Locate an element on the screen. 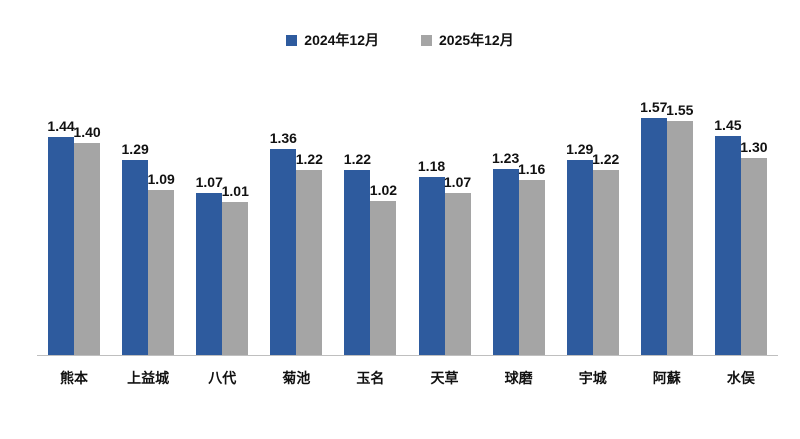  category-label: 阿蘇 is located at coordinates (666, 378).